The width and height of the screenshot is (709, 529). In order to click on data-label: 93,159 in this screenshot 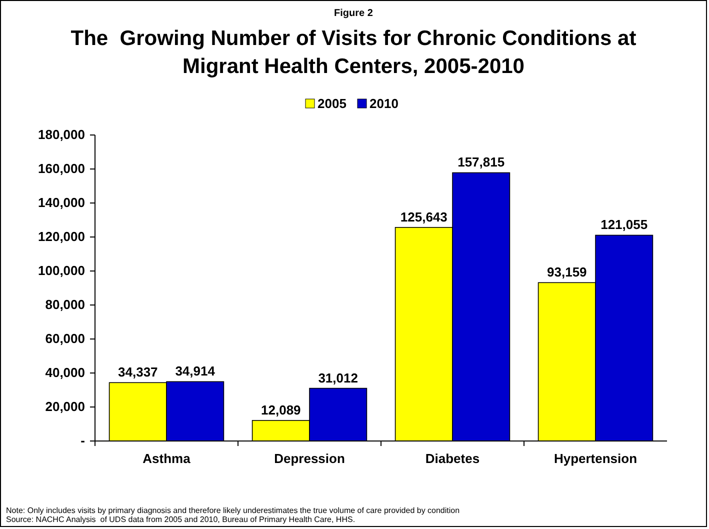, I will do `click(567, 272)`.